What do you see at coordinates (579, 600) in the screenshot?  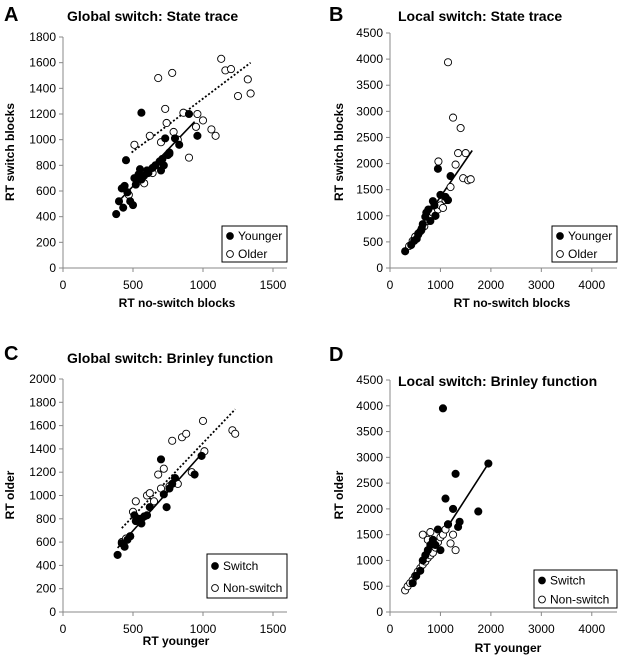 I see `legend-label: Non-switch` at bounding box center [579, 600].